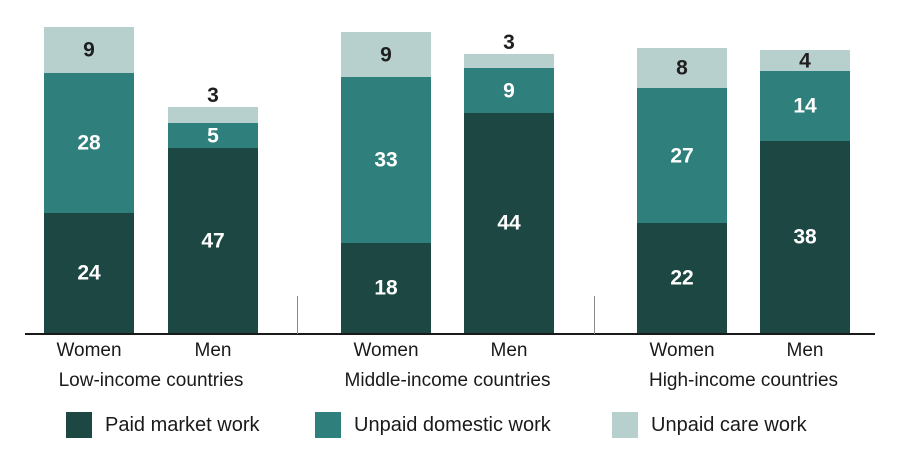 Image resolution: width=900 pixels, height=450 pixels. I want to click on bar-men: 47 5, so click(213, 220).